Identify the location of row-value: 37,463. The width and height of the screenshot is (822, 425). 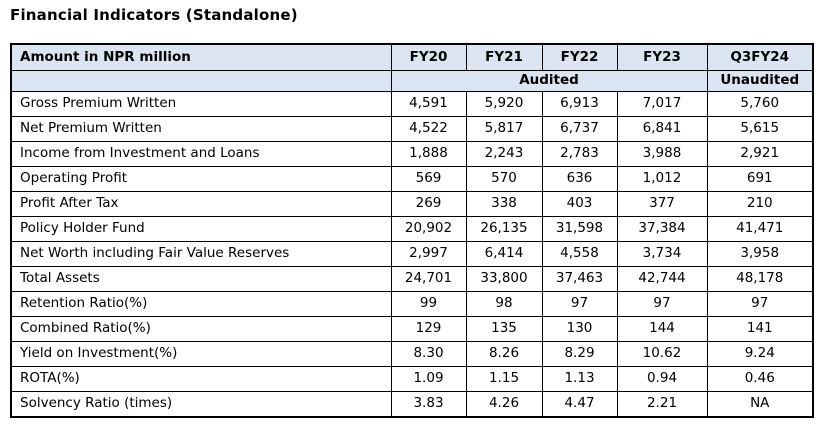
(579, 279).